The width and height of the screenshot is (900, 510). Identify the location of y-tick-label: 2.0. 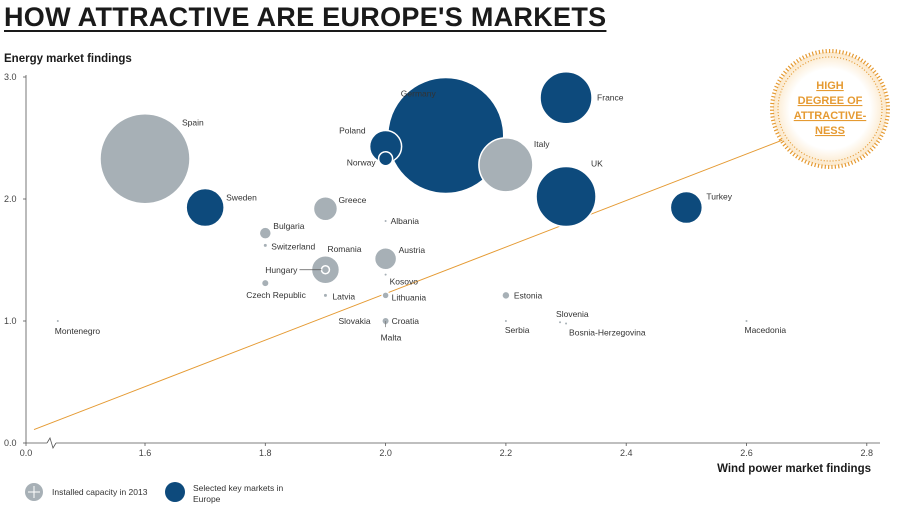
(10, 199).